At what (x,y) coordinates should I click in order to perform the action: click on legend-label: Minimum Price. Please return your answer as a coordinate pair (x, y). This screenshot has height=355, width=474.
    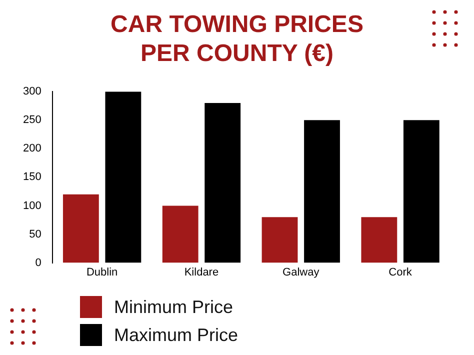
    Looking at the image, I should click on (174, 307).